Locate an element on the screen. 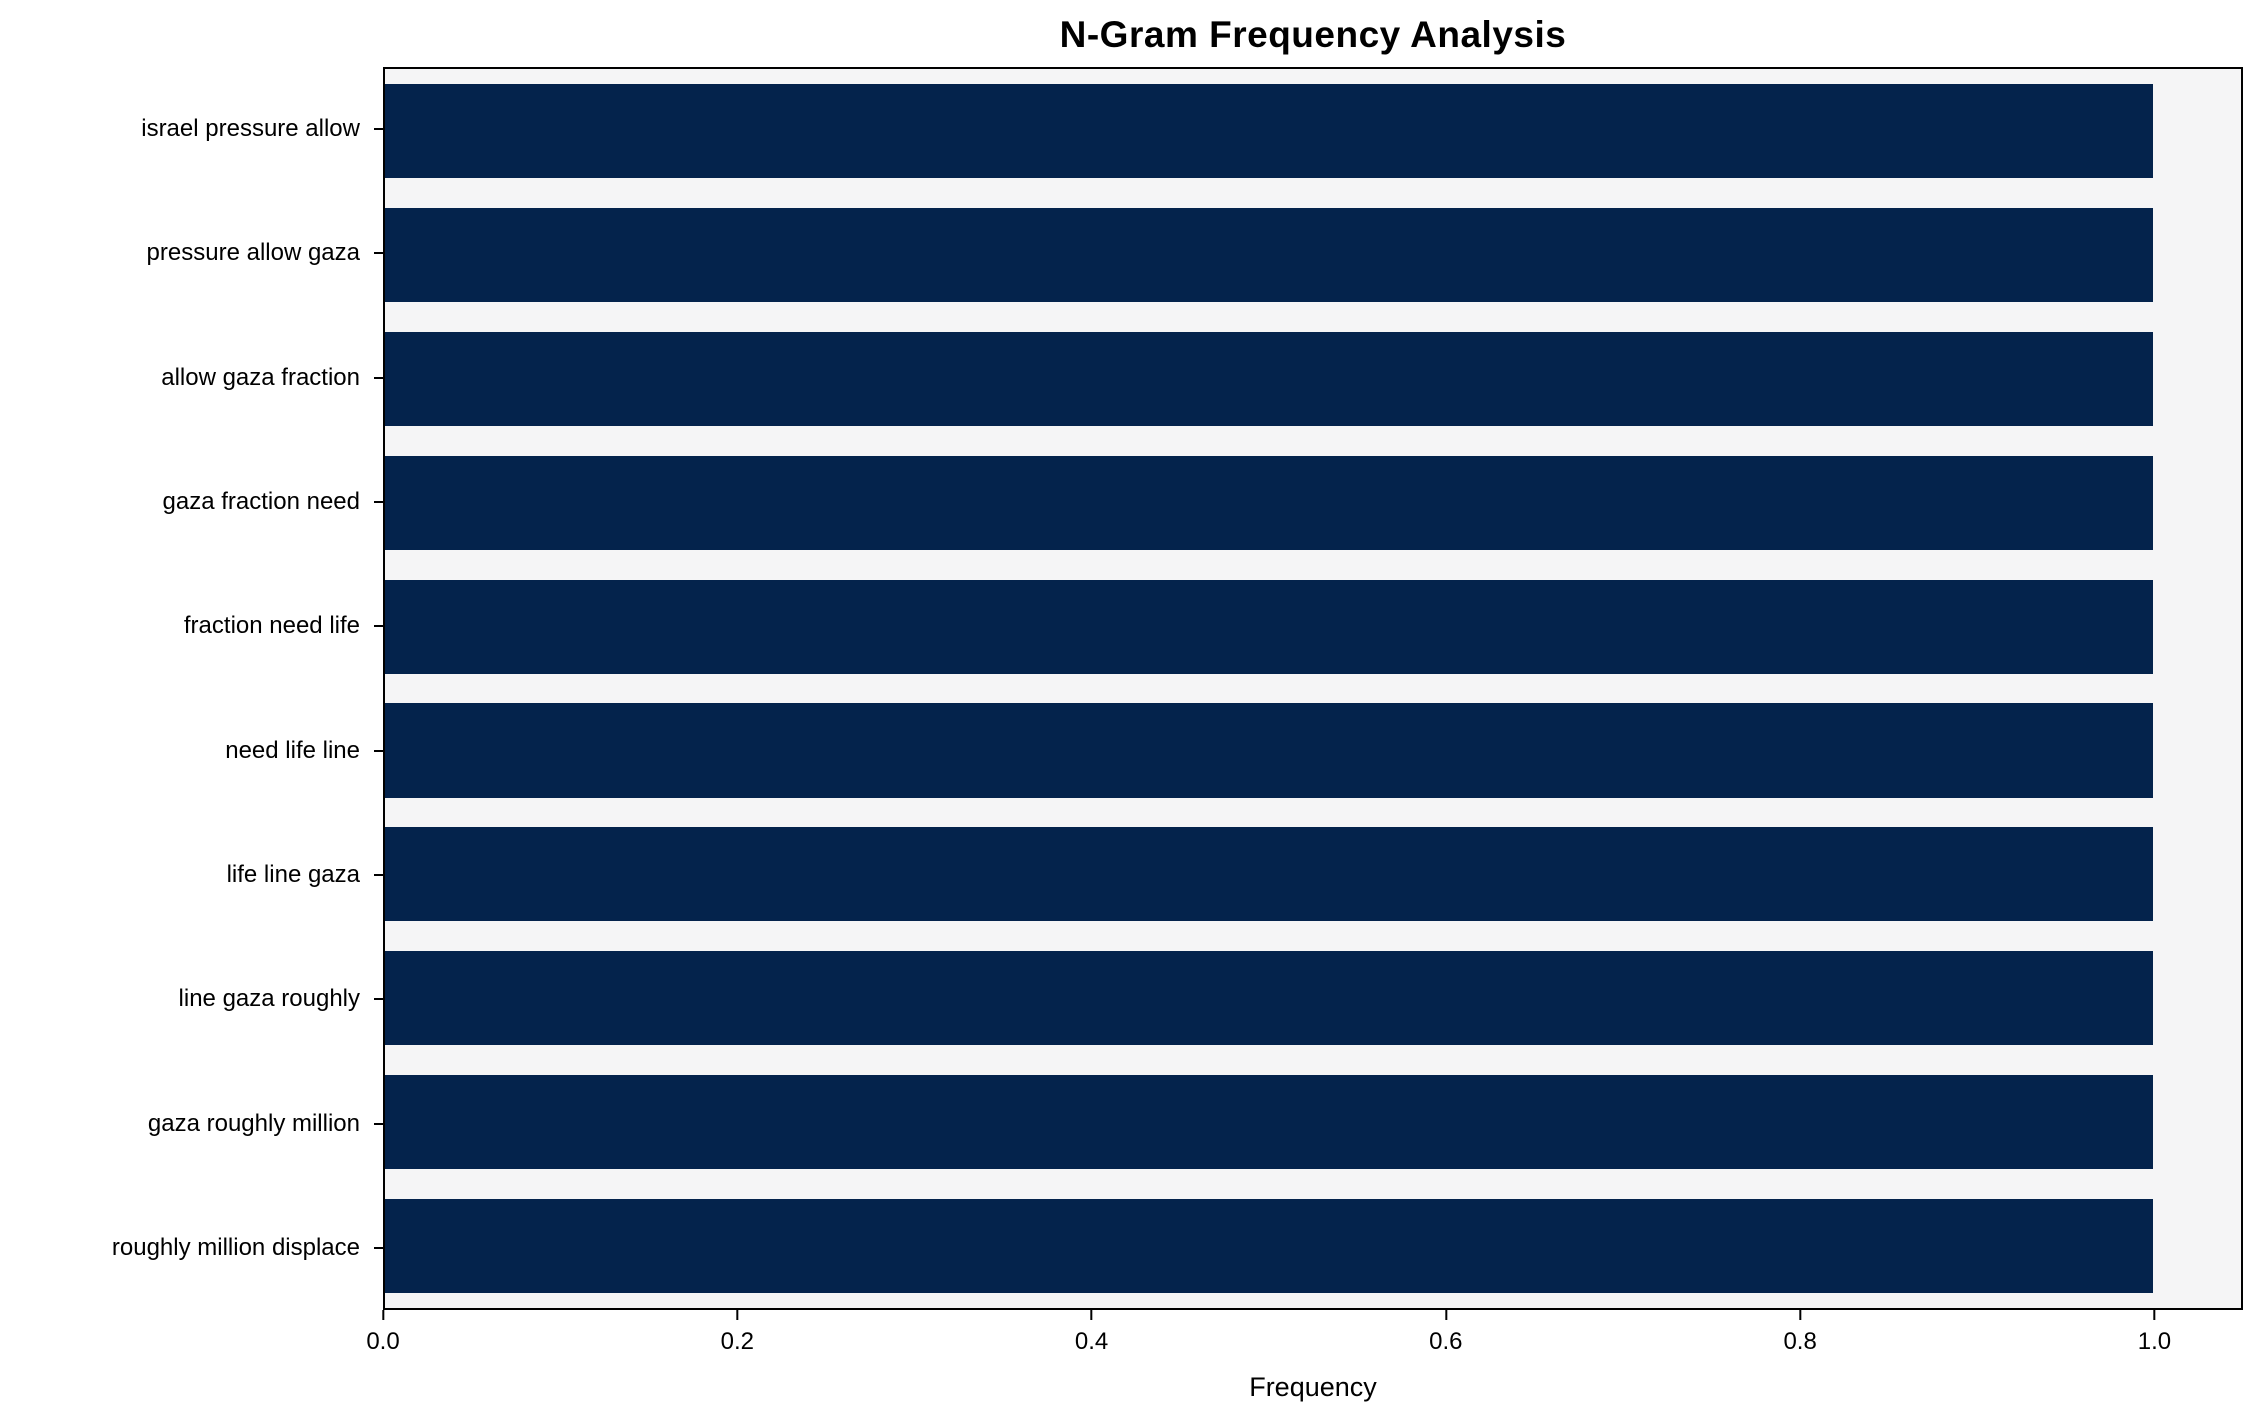 This screenshot has width=2264, height=1414. x-tick: 1.0 is located at coordinates (2154, 1333).